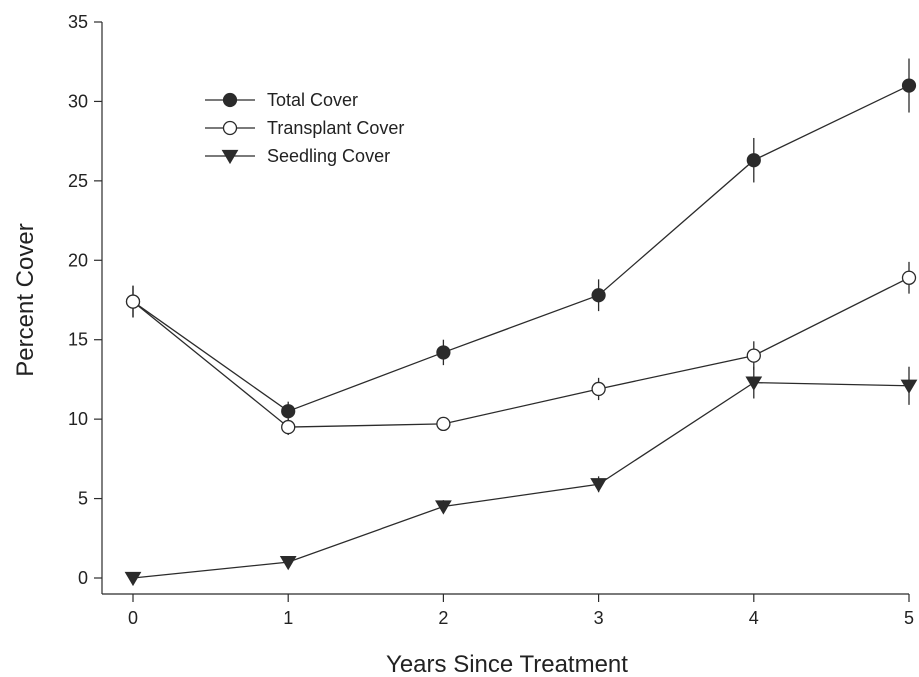 The image size is (919, 677). I want to click on y-tick-label: 10, so click(78, 419).